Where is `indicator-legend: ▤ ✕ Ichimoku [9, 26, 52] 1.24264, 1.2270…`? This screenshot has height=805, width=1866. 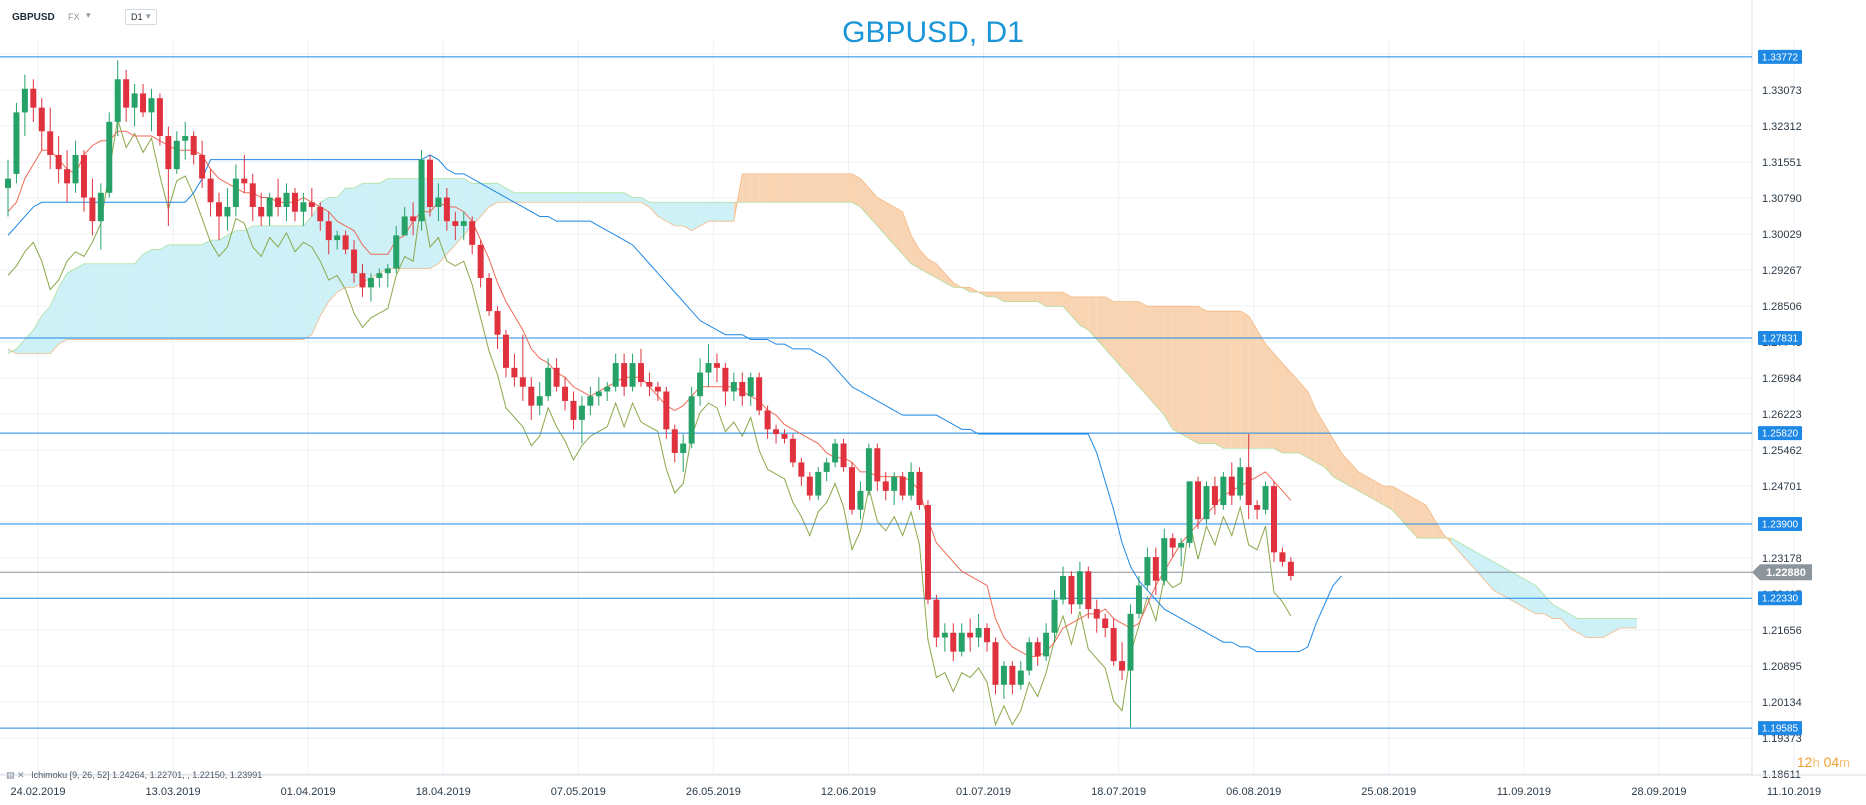 indicator-legend: ▤ ✕ Ichimoku [9, 26, 52] 1.24264, 1.2270… is located at coordinates (134, 775).